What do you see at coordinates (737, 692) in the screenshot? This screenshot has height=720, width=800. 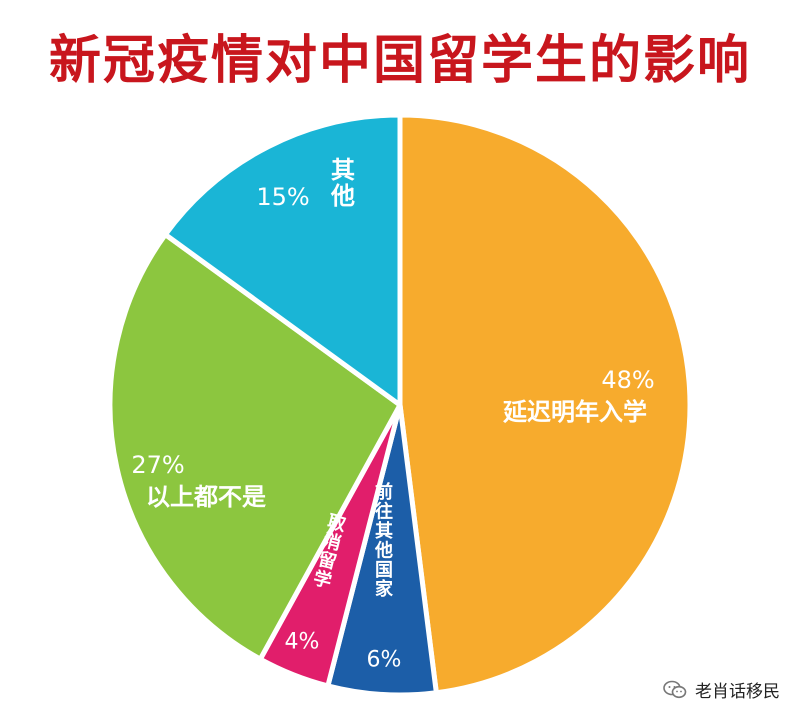 I see `account-name: 老肖话移民` at bounding box center [737, 692].